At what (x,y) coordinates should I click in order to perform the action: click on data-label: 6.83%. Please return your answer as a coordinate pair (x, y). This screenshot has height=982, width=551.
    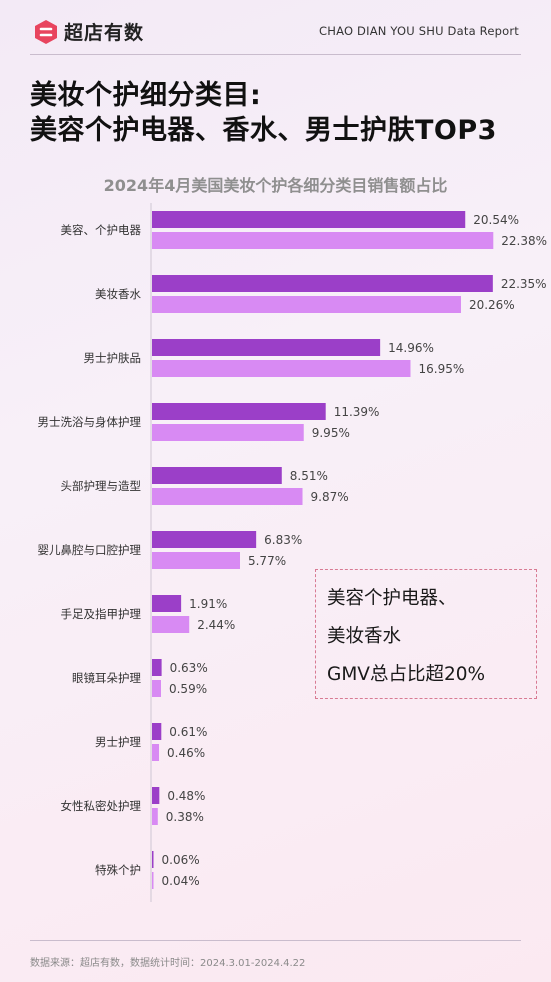
    Looking at the image, I should click on (283, 540).